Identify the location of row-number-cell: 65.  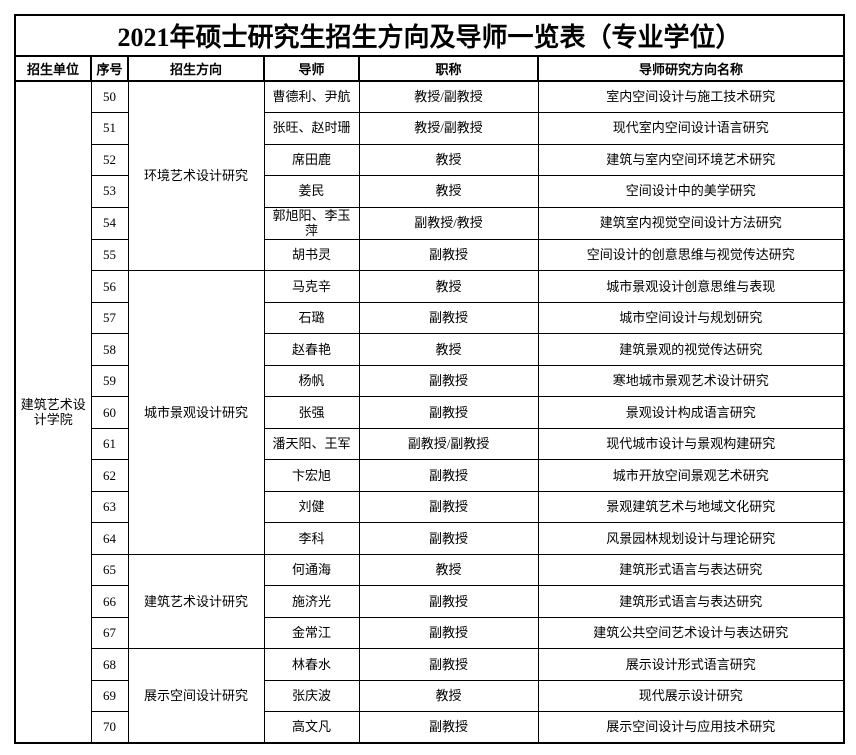
(109, 570).